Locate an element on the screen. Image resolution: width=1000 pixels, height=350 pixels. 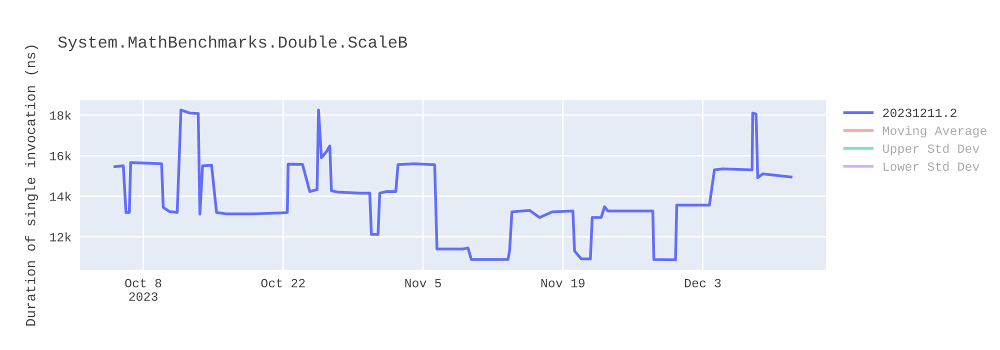
x-tick-label: Nov 5 is located at coordinates (423, 283).